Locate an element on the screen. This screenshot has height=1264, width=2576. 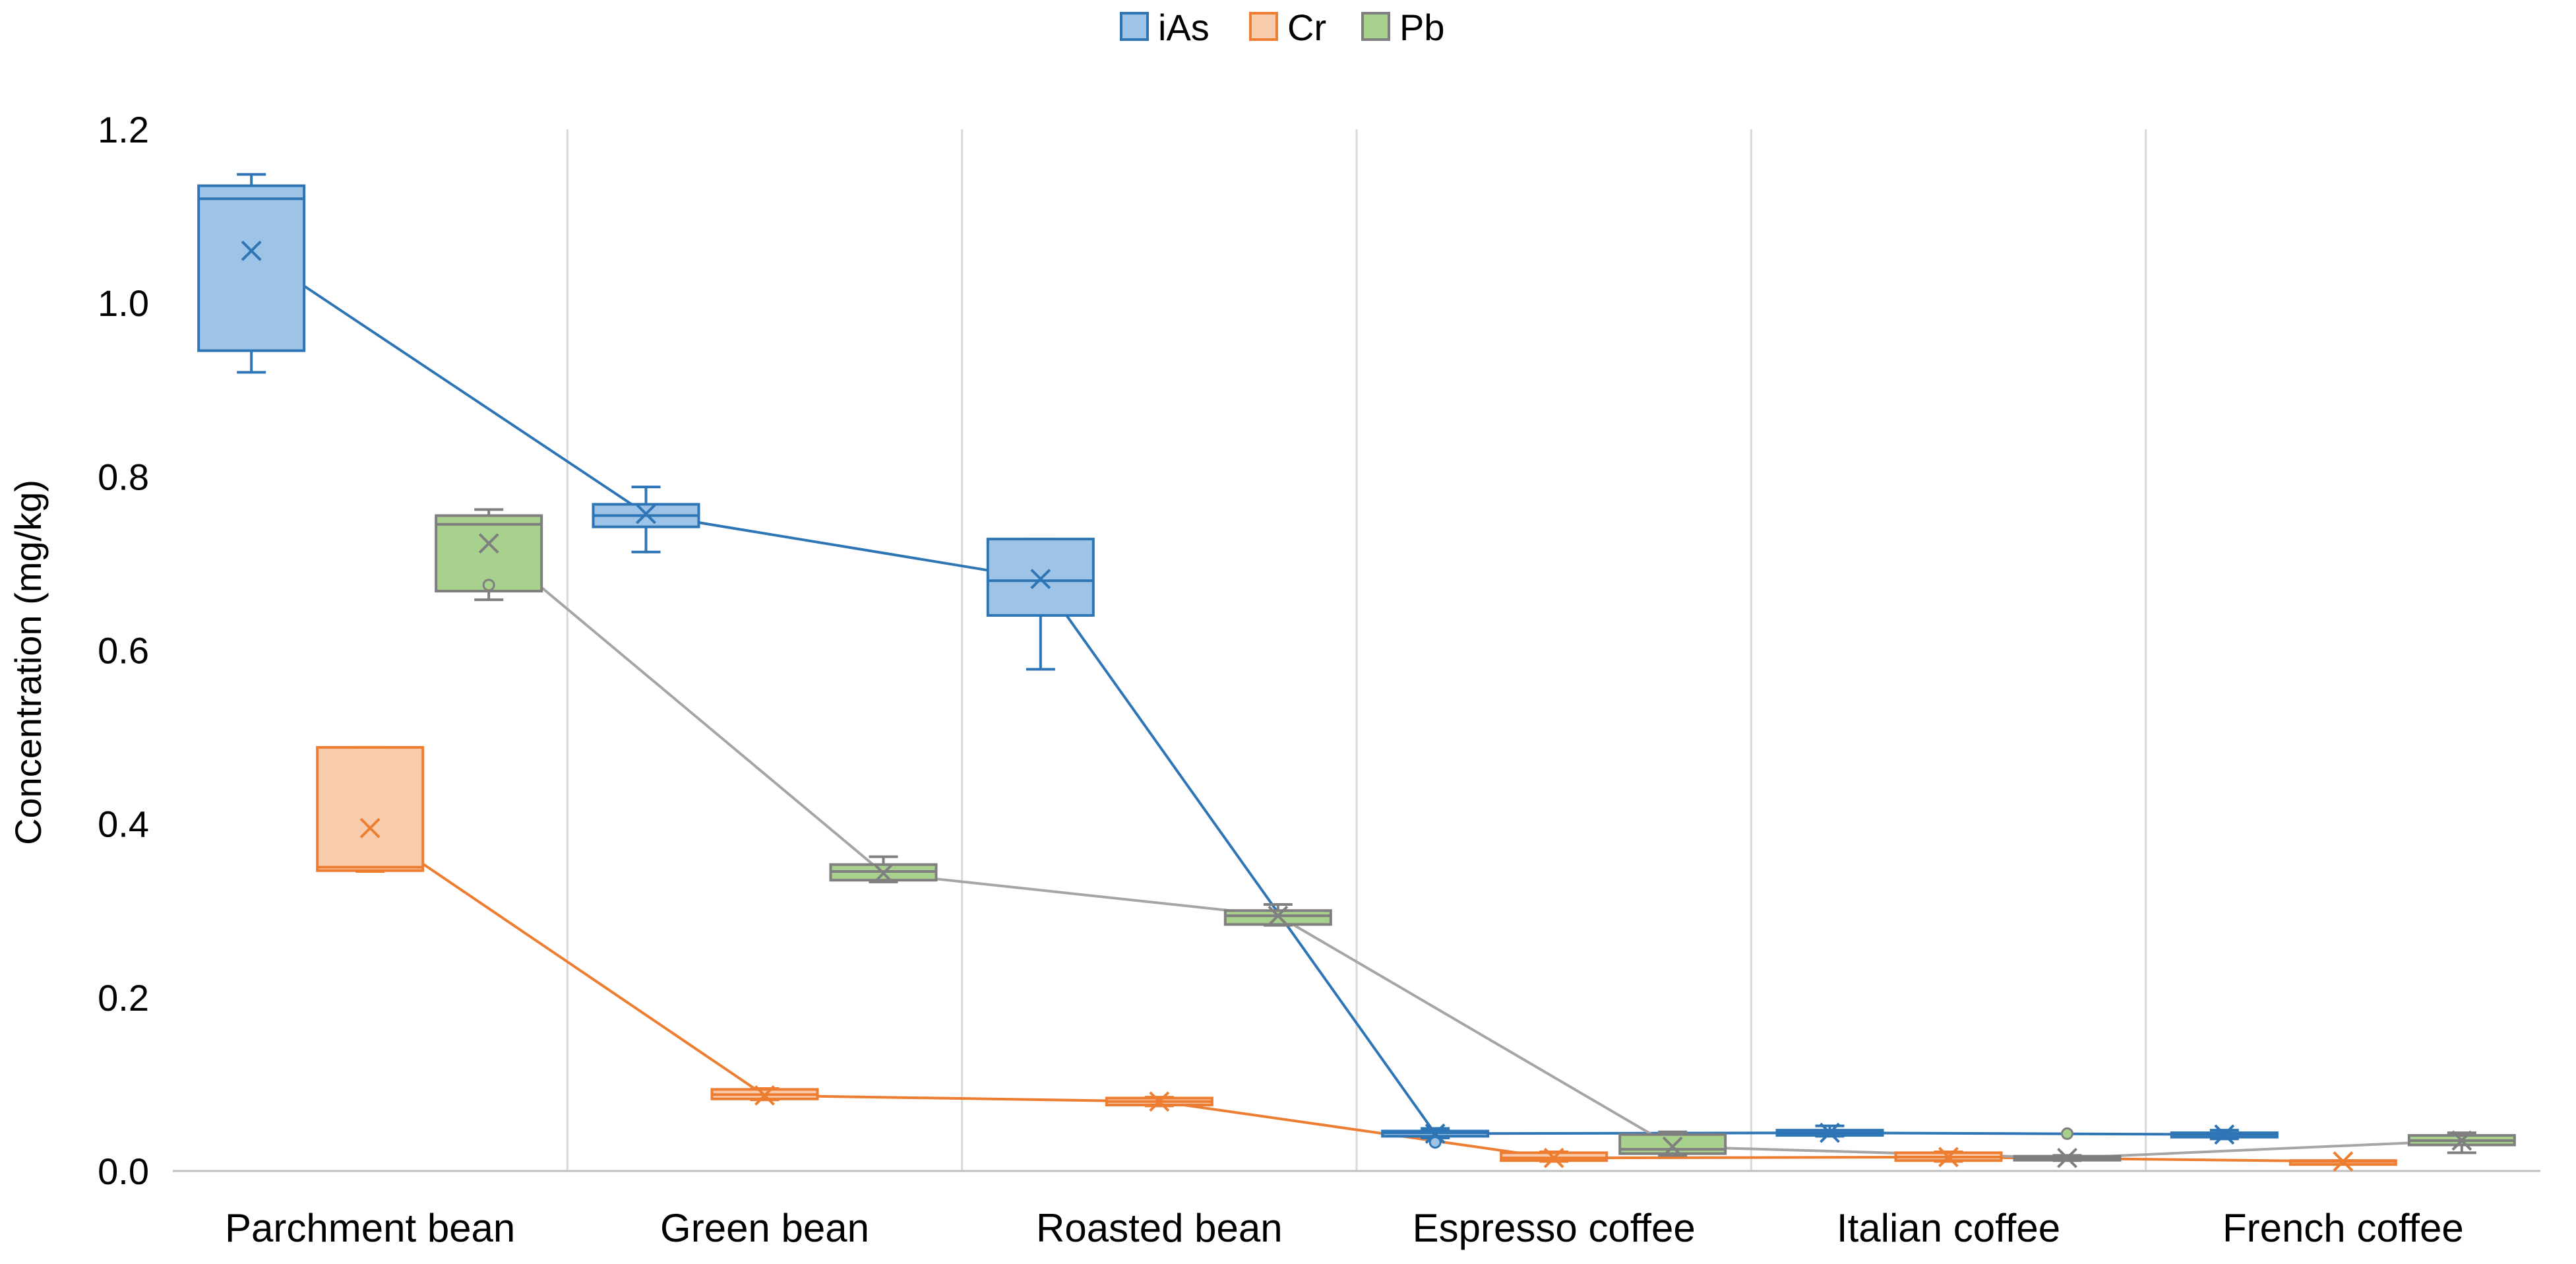
legend-label-cr: Cr is located at coordinates (1306, 27).